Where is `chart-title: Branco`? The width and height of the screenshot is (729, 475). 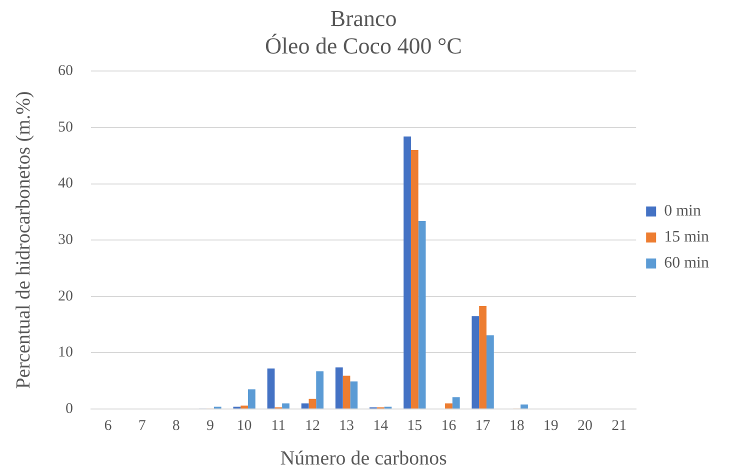 chart-title: Branco is located at coordinates (363, 18).